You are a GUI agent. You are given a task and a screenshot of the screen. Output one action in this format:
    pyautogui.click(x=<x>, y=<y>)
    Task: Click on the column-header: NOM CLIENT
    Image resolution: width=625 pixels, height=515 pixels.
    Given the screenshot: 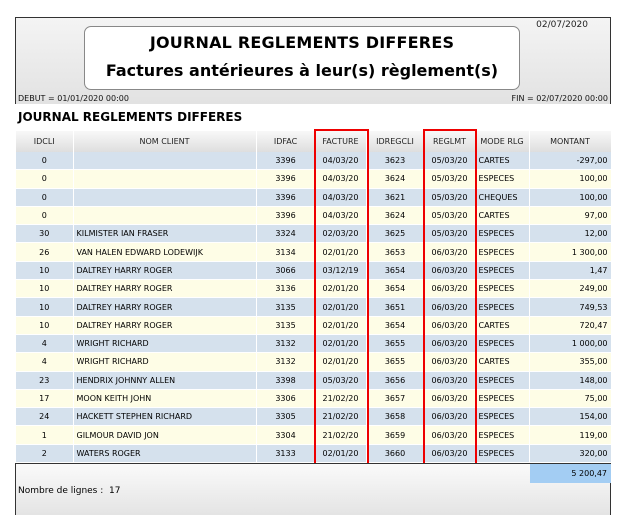 What is the action you would take?
    pyautogui.click(x=165, y=141)
    